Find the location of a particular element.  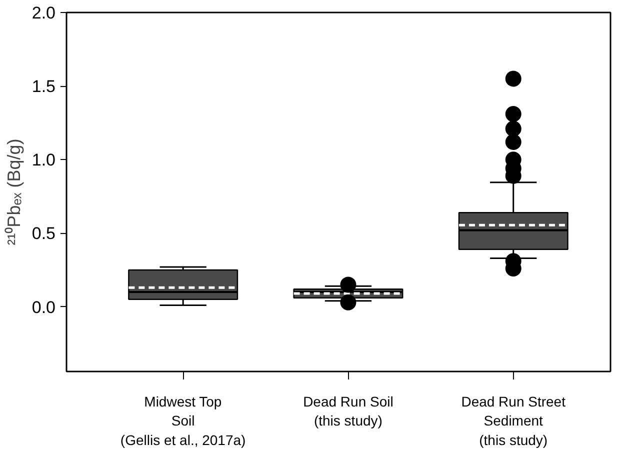

y-tick-label: 2.0 is located at coordinates (44, 13).